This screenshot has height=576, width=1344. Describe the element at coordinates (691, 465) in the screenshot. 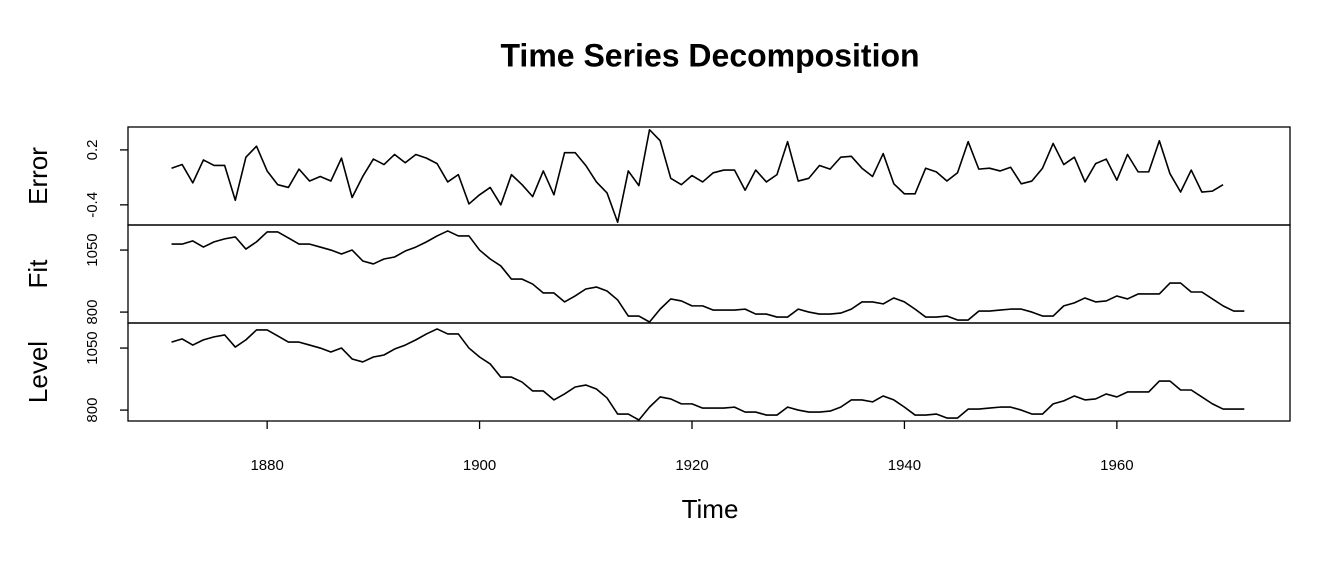

I see `x-tick-label: 1920` at that location.